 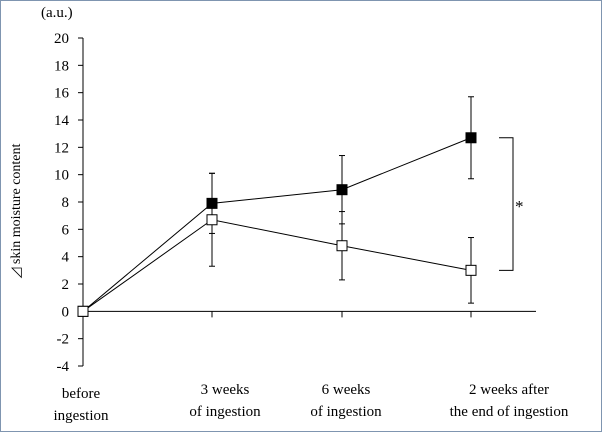 What do you see at coordinates (519, 206) in the screenshot?
I see `significance-star: *` at bounding box center [519, 206].